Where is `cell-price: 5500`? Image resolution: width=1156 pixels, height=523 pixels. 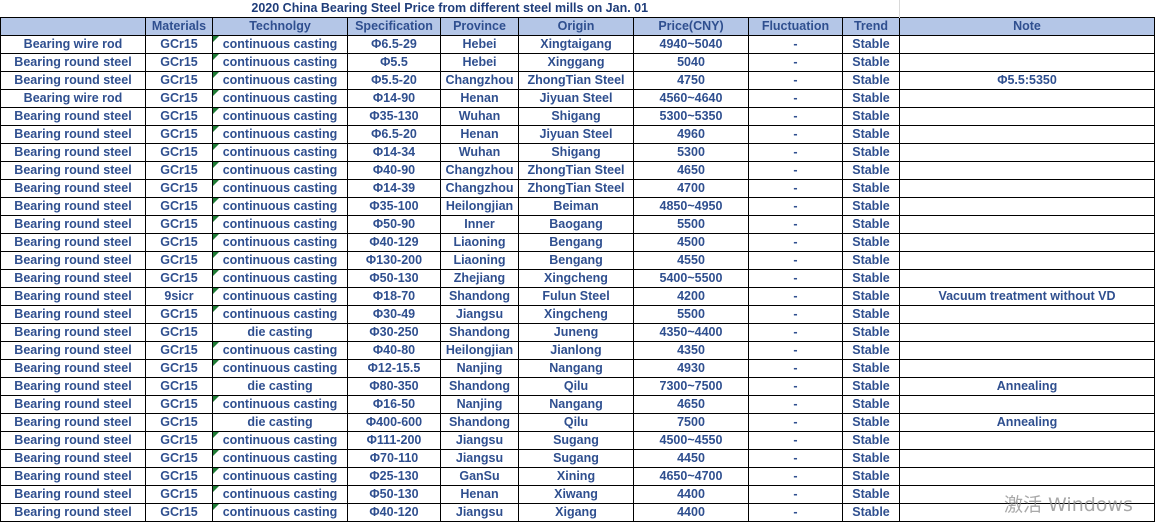 cell-price: 5500 is located at coordinates (691, 224).